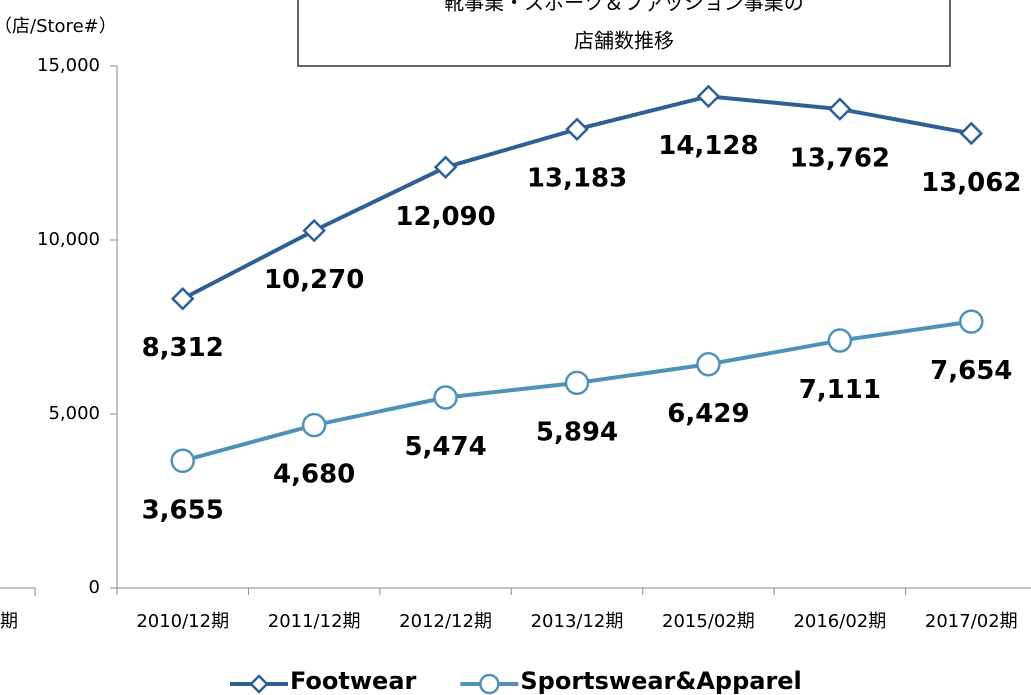  I want to click on legend-label: Footwear, so click(353, 681).